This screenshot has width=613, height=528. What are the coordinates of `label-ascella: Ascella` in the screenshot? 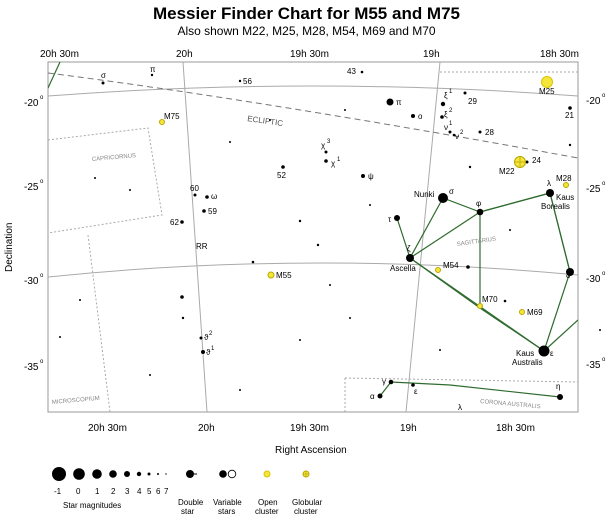 It's located at (403, 268).